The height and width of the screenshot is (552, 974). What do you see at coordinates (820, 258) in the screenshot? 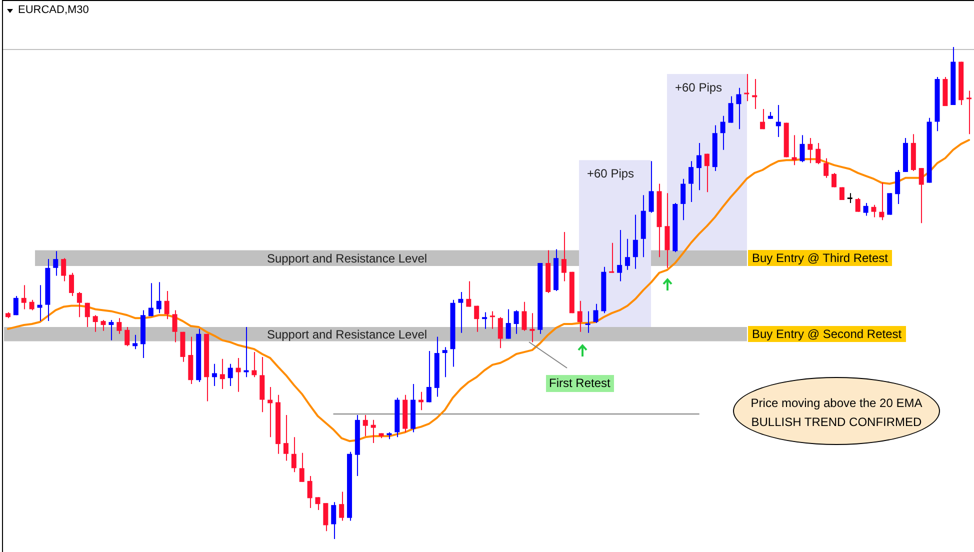
I see `annotation: Buy Entry @ Third Retest` at bounding box center [820, 258].